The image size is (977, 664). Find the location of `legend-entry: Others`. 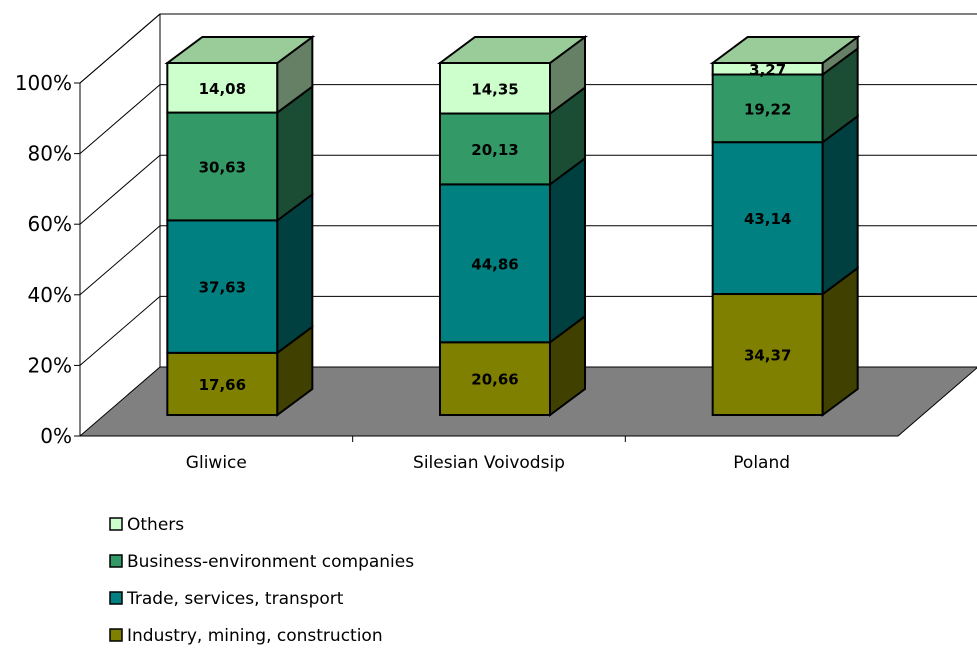

legend-entry: Others is located at coordinates (146, 525).